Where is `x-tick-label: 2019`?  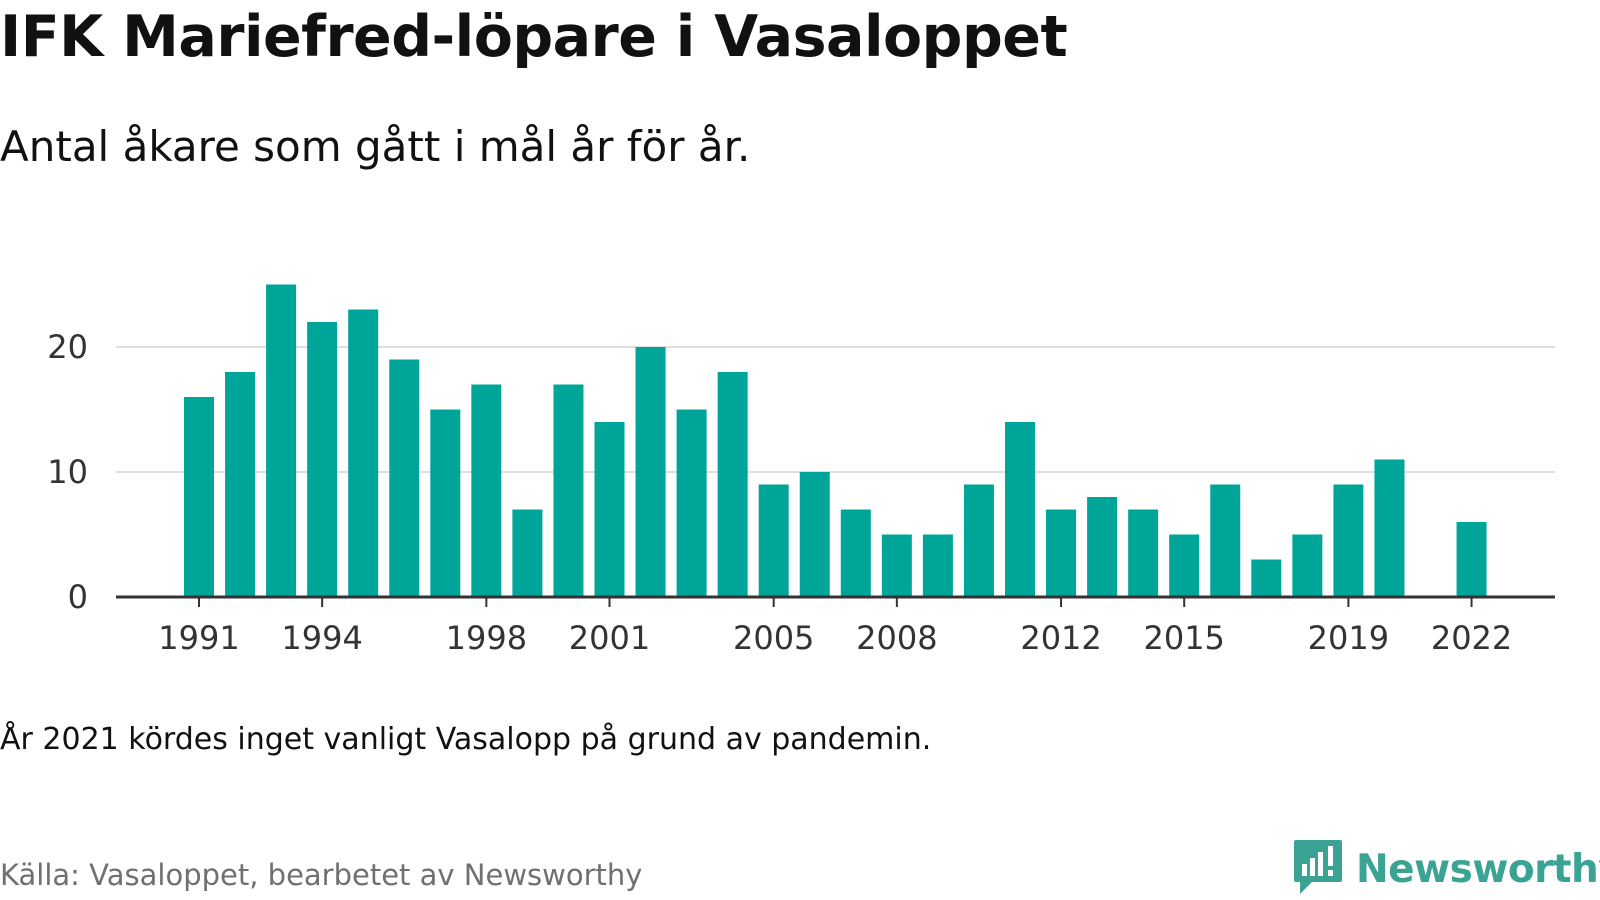 x-tick-label: 2019 is located at coordinates (1348, 638).